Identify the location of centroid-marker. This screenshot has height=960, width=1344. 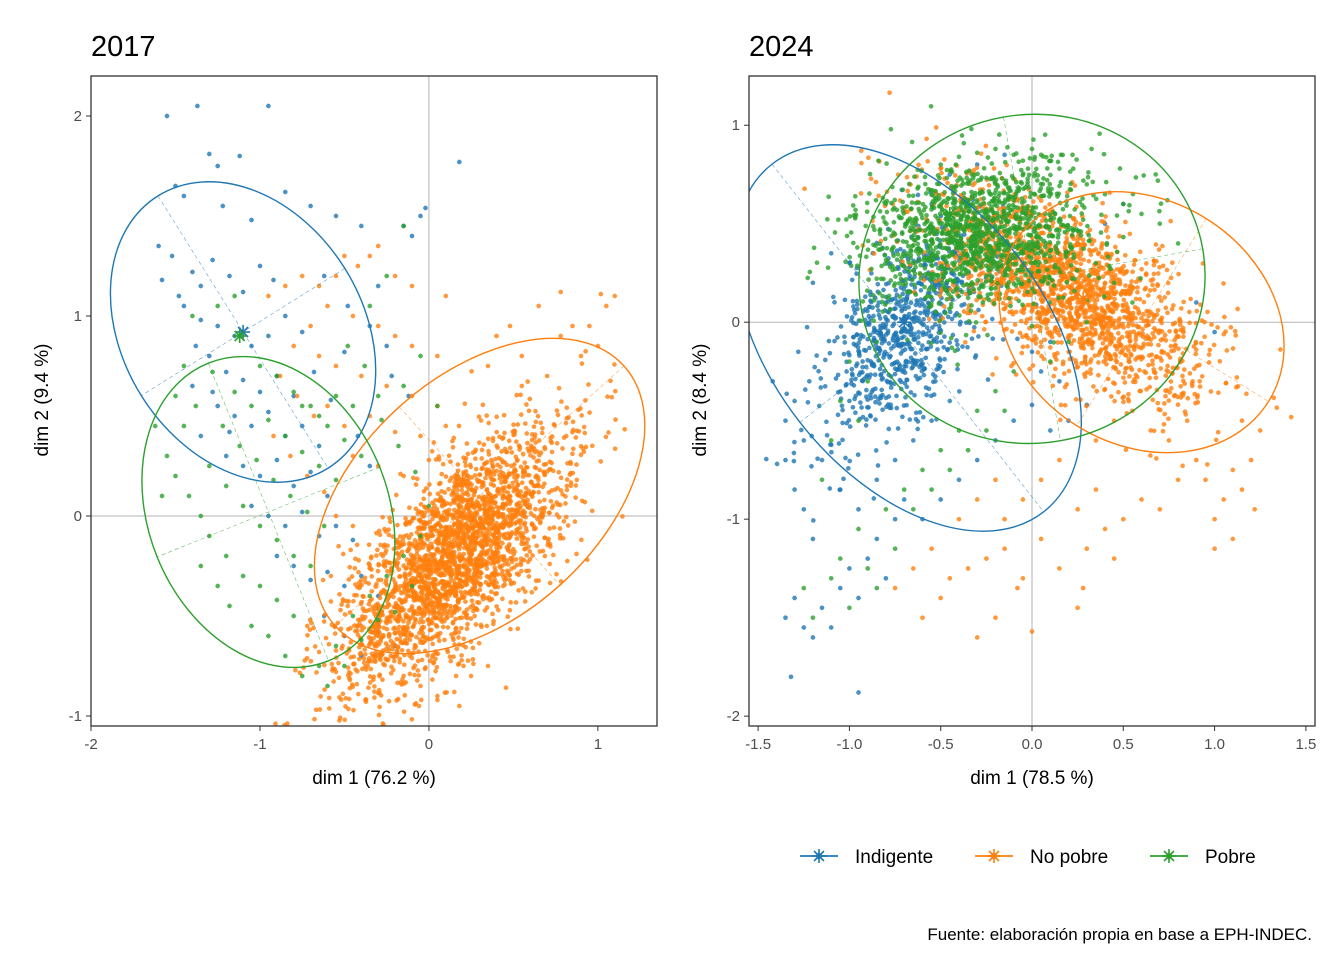
(239, 336).